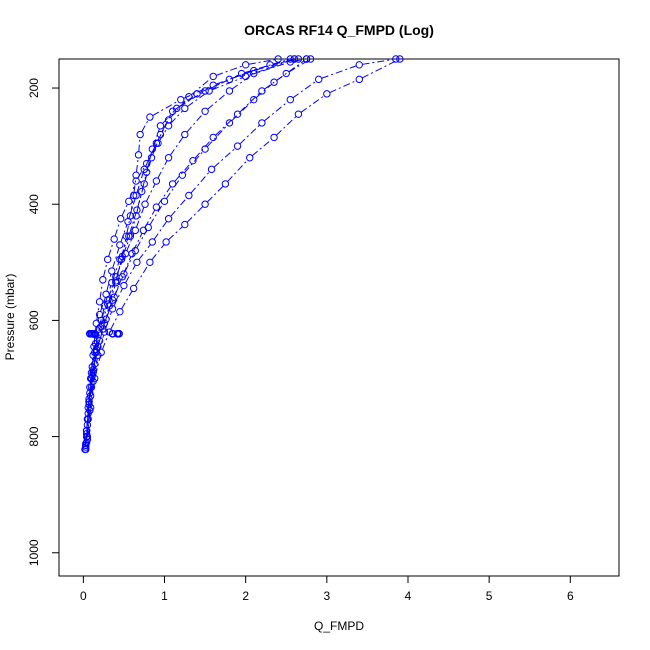 The height and width of the screenshot is (650, 650). Describe the element at coordinates (489, 596) in the screenshot. I see `x-tick-label: 5` at that location.